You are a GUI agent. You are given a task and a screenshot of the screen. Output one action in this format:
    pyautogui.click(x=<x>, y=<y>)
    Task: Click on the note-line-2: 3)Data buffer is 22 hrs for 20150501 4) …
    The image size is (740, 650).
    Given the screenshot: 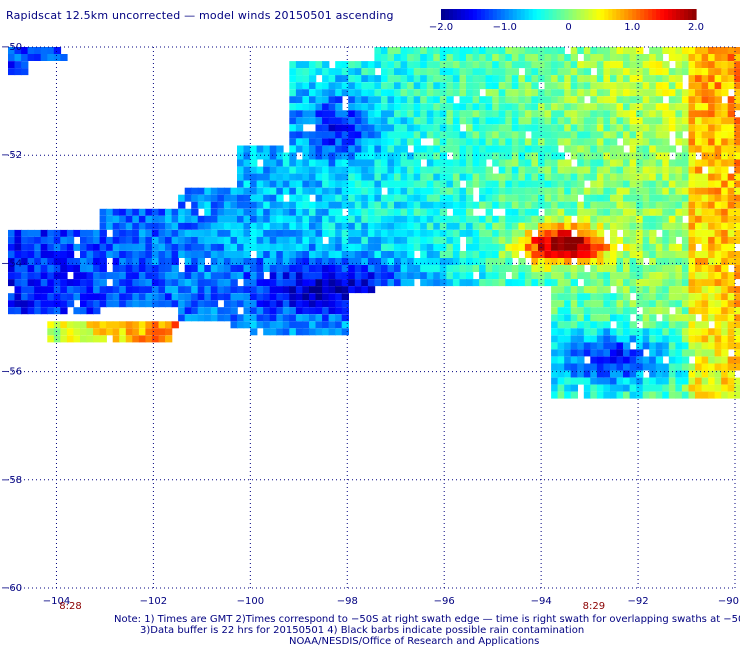 What is the action you would take?
    pyautogui.click(x=362, y=630)
    